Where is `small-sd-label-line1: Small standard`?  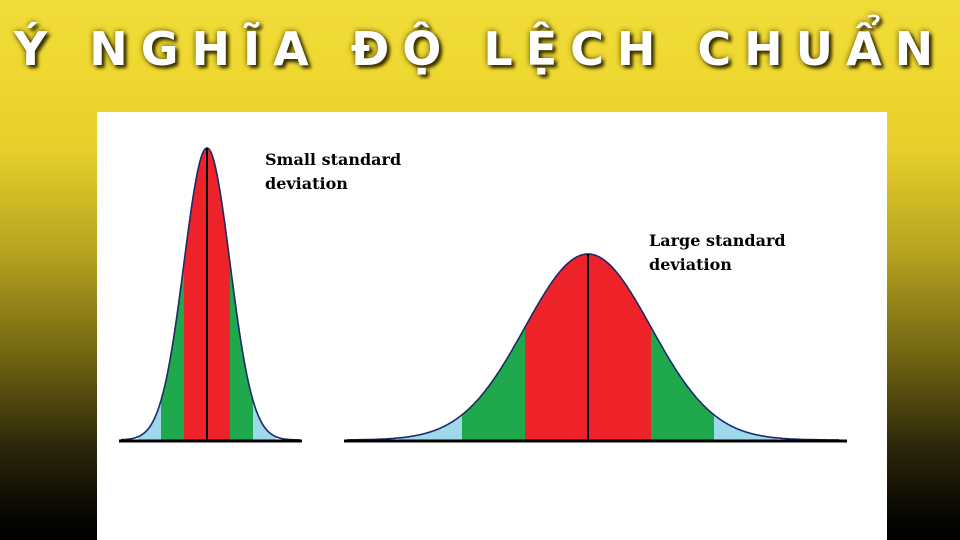 small-sd-label-line1: Small standard is located at coordinates (333, 159).